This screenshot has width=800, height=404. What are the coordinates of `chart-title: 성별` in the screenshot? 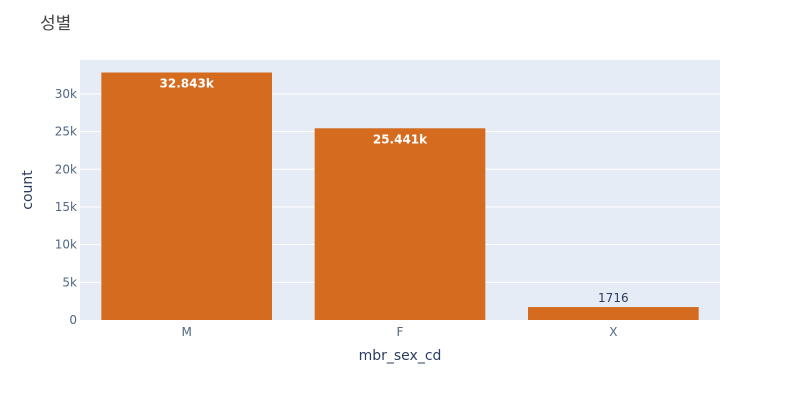 It's located at (55, 24).